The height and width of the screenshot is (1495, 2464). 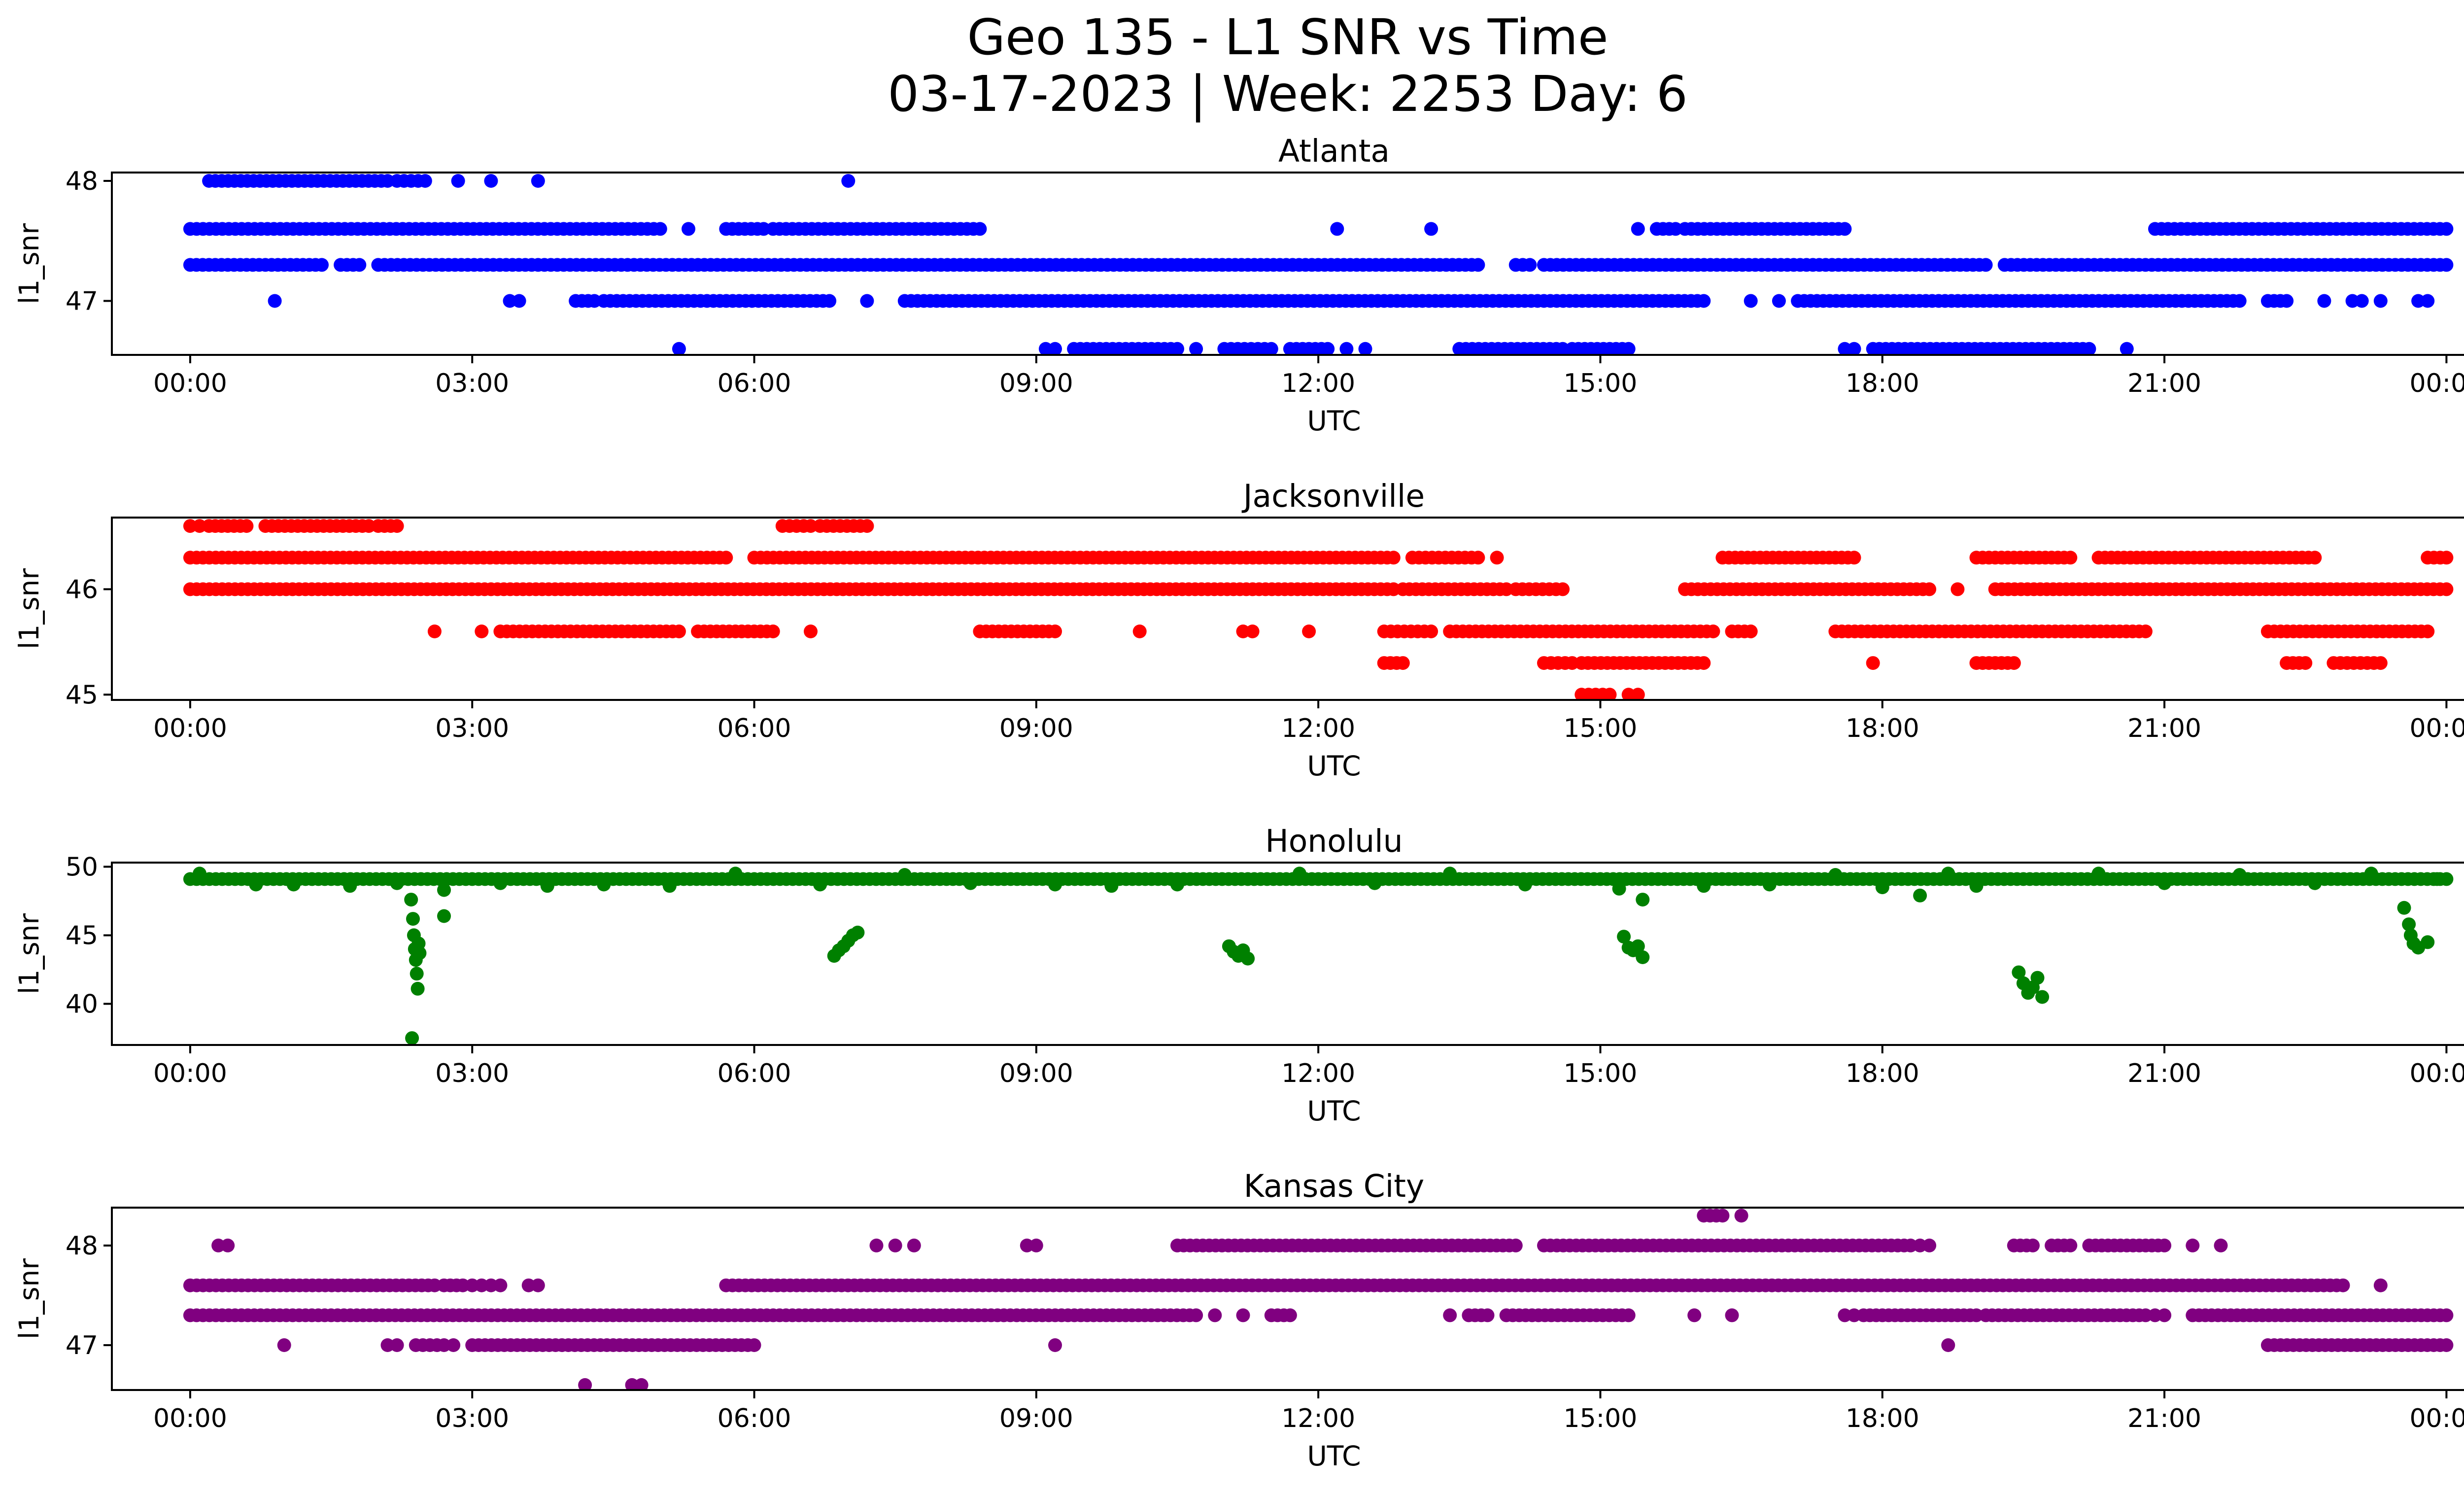 What do you see at coordinates (2164, 1073) in the screenshot?
I see `x-tick-label: 21:00` at bounding box center [2164, 1073].